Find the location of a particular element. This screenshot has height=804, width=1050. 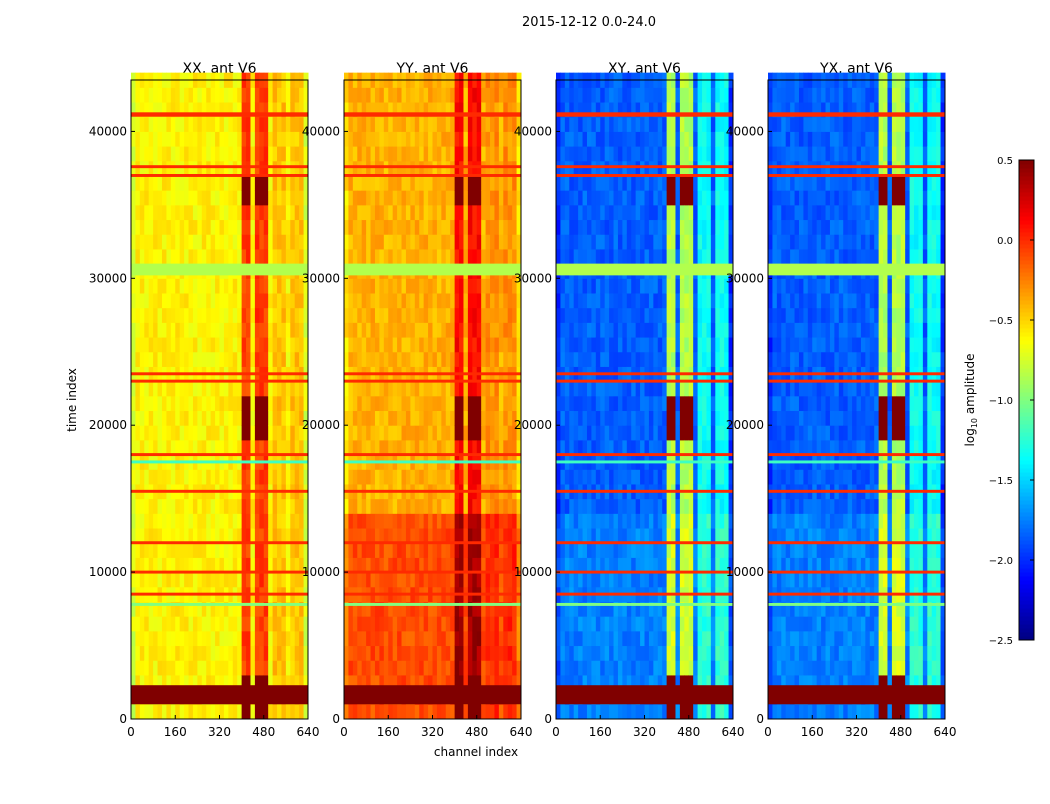

flagged-row is located at coordinates (219, 114).